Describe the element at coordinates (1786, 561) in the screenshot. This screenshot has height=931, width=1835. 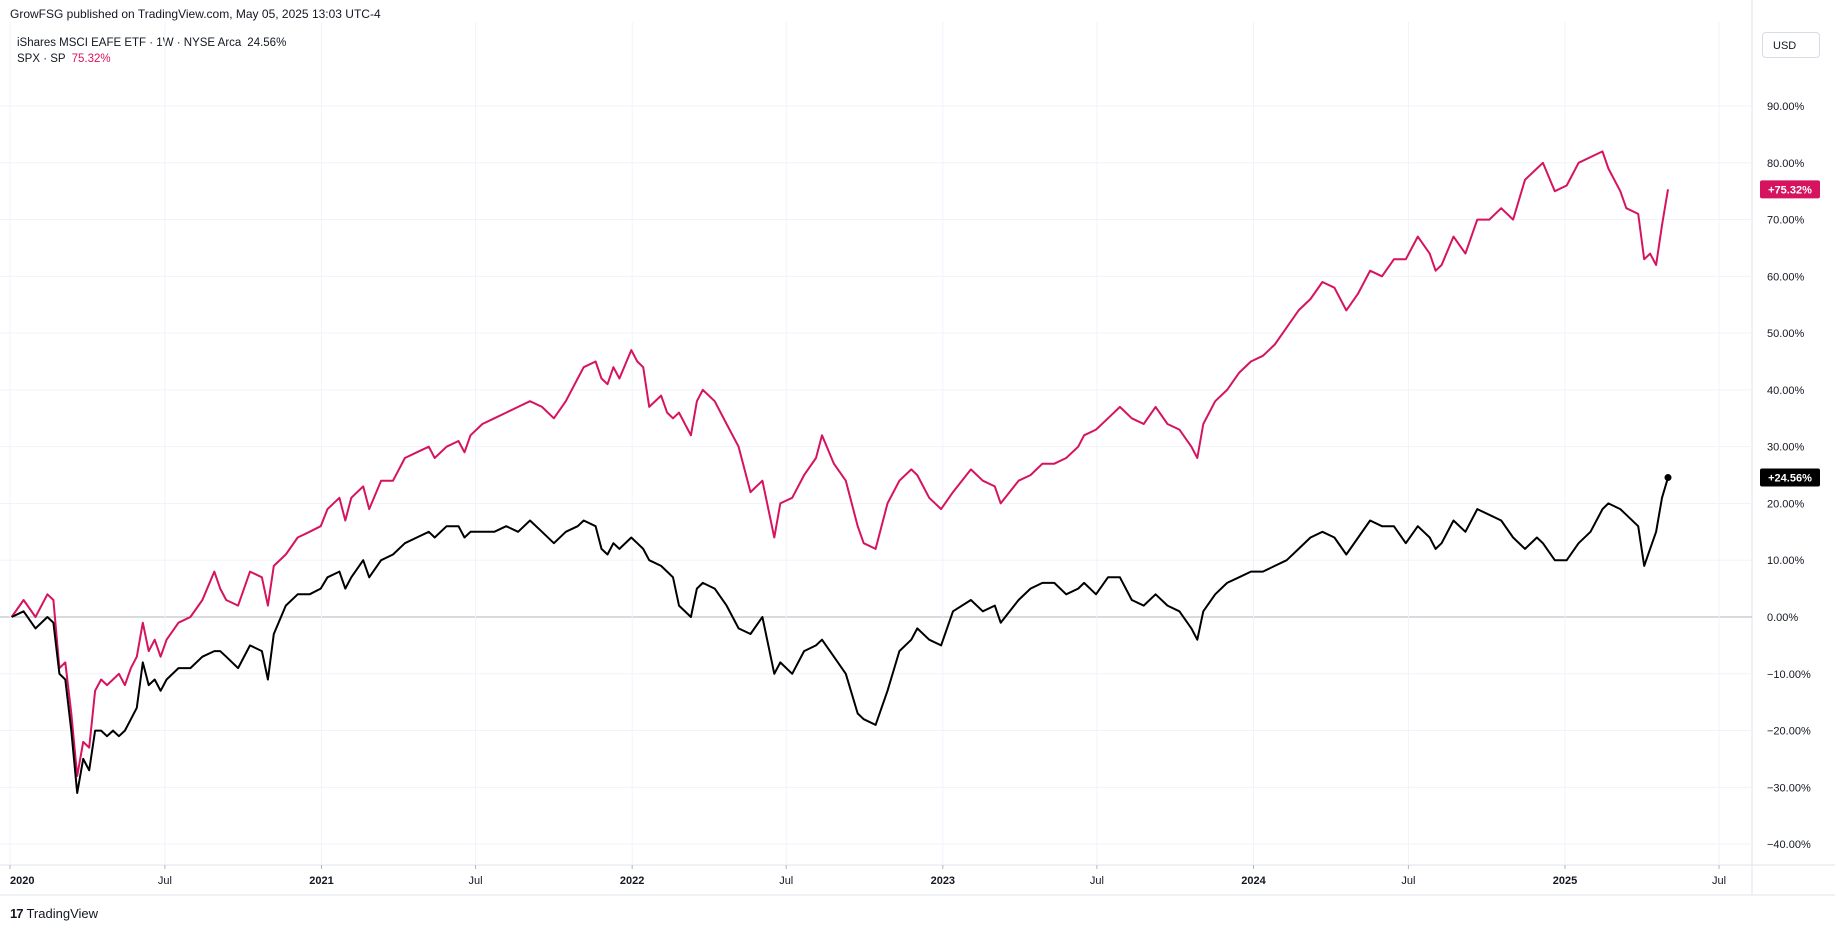
I see `y-tick-label: 10.00%` at that location.